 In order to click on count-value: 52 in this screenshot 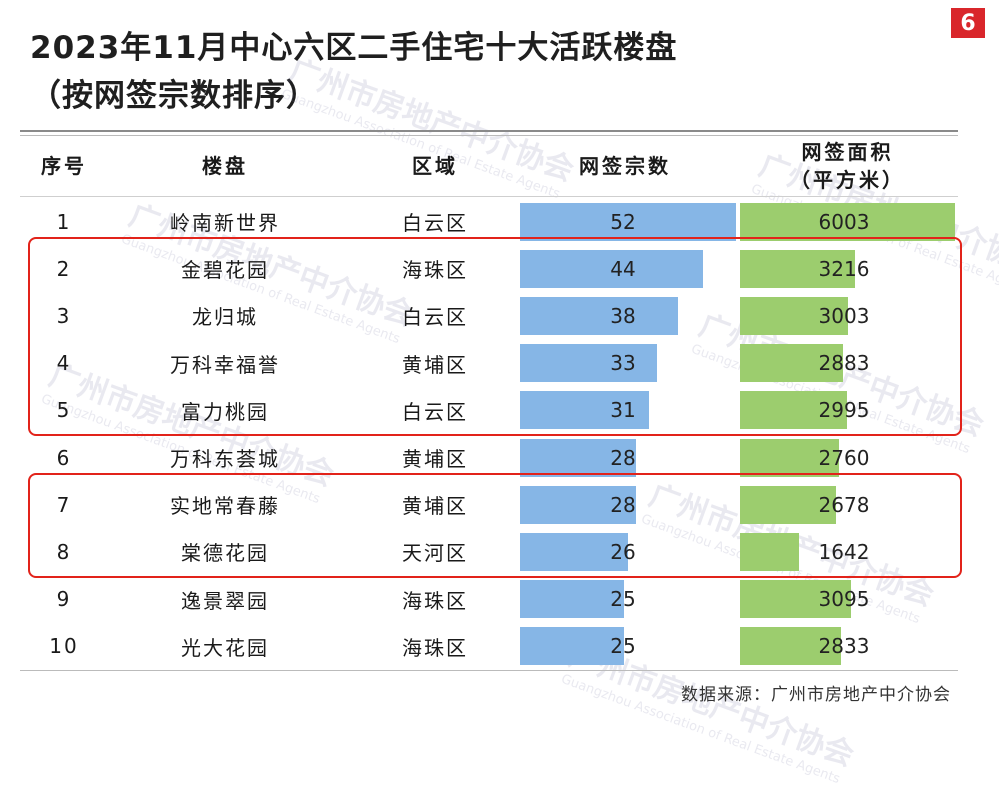, I will do `click(623, 221)`.